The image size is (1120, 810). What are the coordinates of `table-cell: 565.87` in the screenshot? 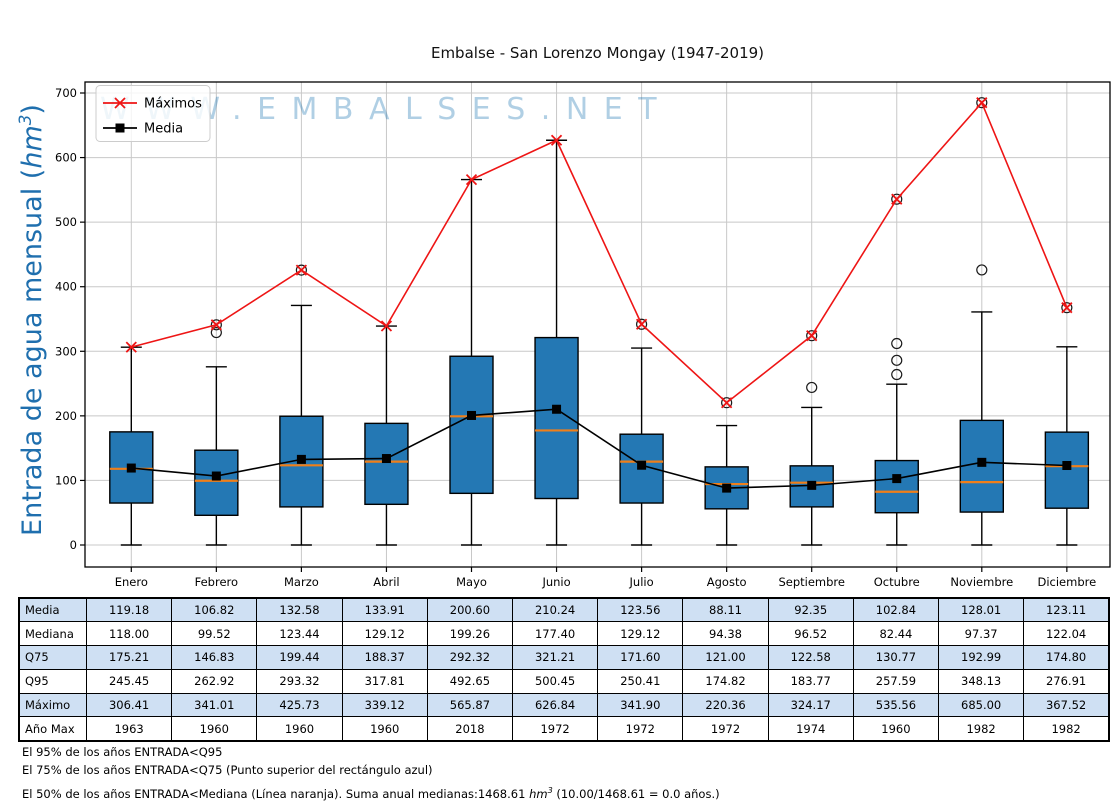 It's located at (470, 705).